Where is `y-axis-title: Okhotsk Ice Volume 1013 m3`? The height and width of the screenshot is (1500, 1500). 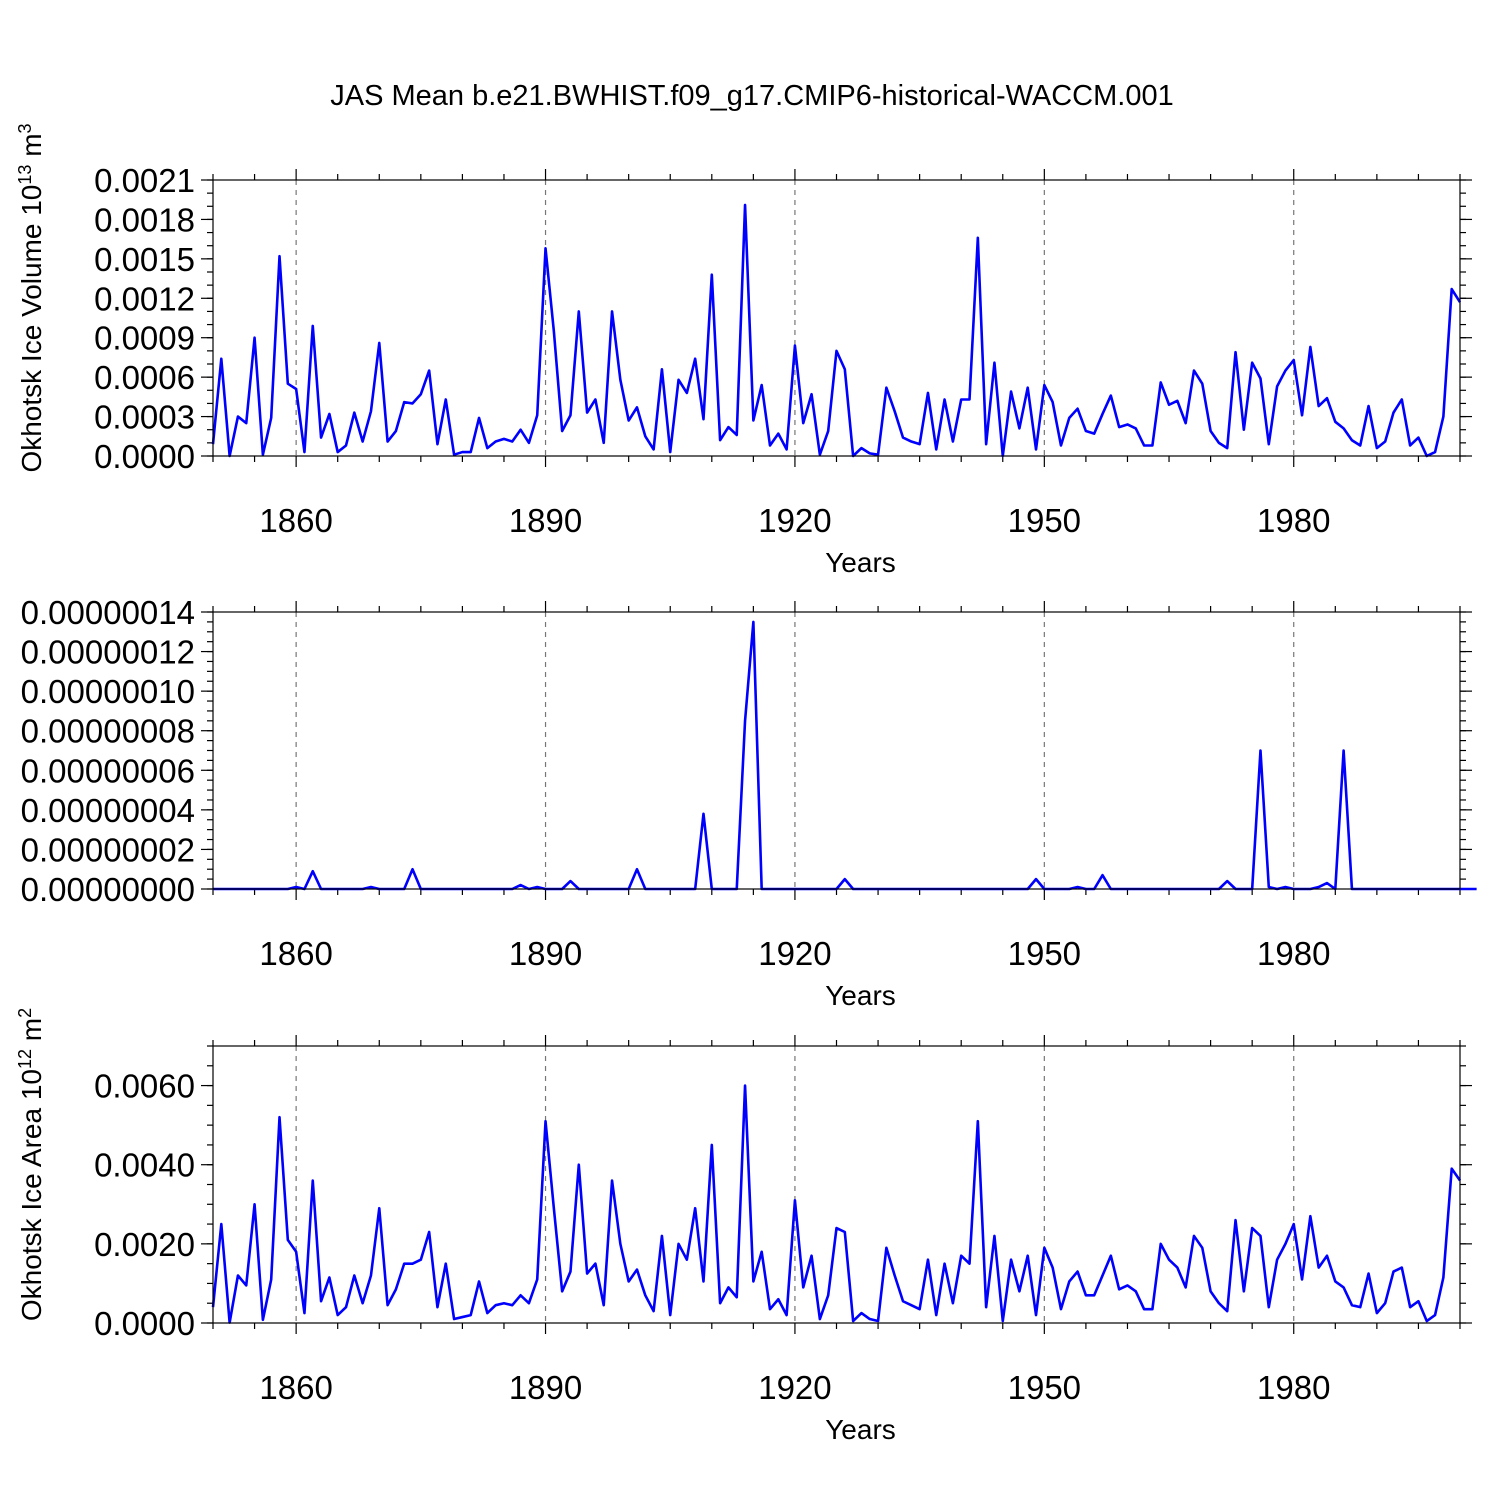
y-axis-title: Okhotsk Ice Volume 1013 m3 is located at coordinates (31, 297).